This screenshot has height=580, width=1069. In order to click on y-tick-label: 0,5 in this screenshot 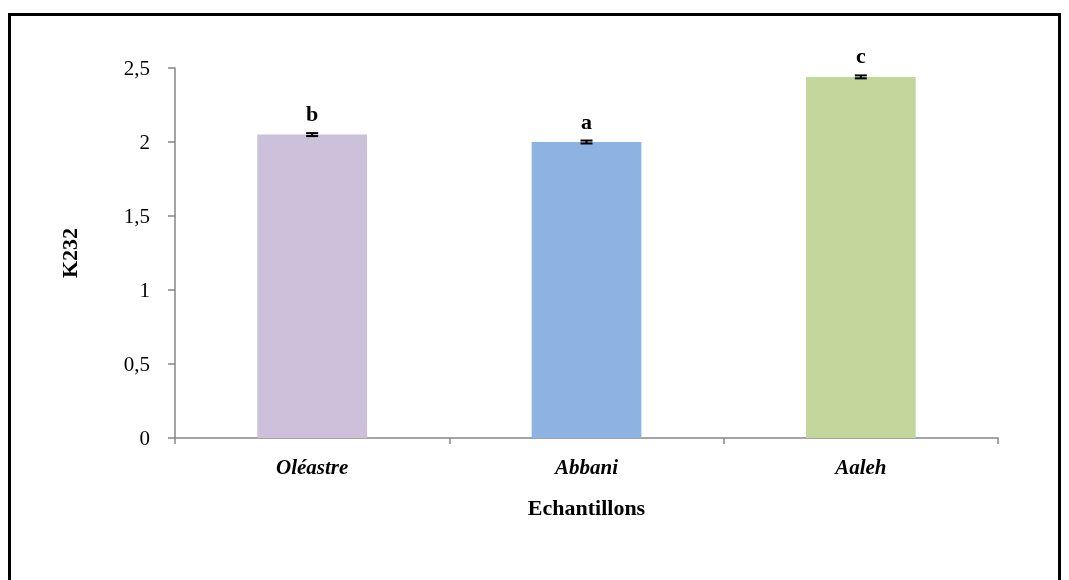, I will do `click(136, 364)`.